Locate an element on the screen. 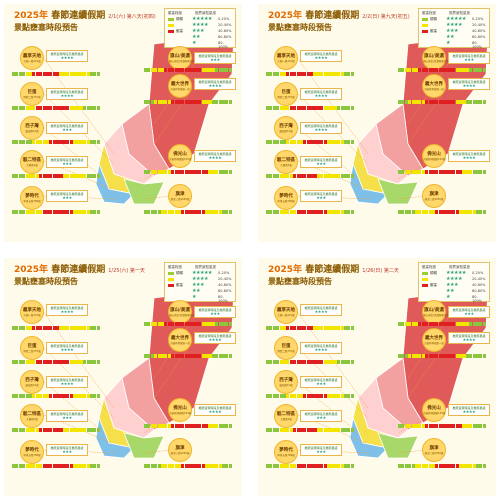 The height and width of the screenshot is (500, 500). spot-badge: 旗山/美濃 旗山老街/美濃客家文物館 is located at coordinates (436, 312).